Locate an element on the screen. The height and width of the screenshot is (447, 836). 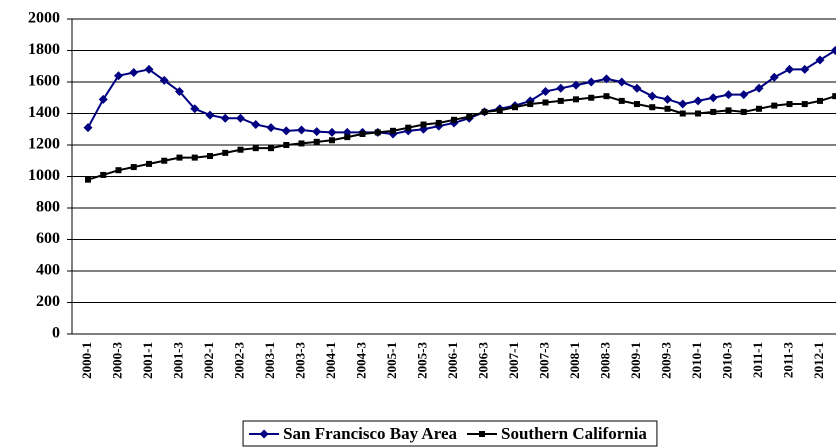
x-tick-label: 2006-3 is located at coordinates (482, 360).